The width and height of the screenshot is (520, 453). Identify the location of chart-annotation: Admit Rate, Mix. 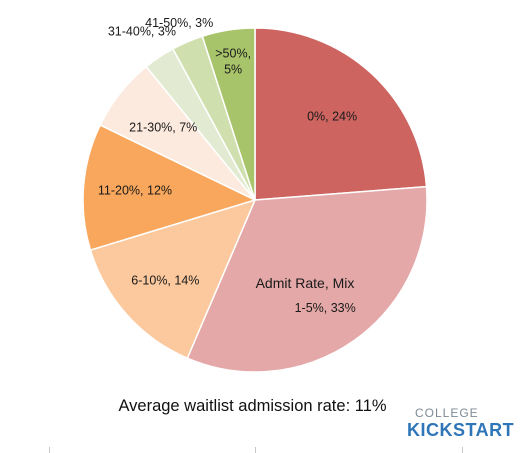
(305, 283).